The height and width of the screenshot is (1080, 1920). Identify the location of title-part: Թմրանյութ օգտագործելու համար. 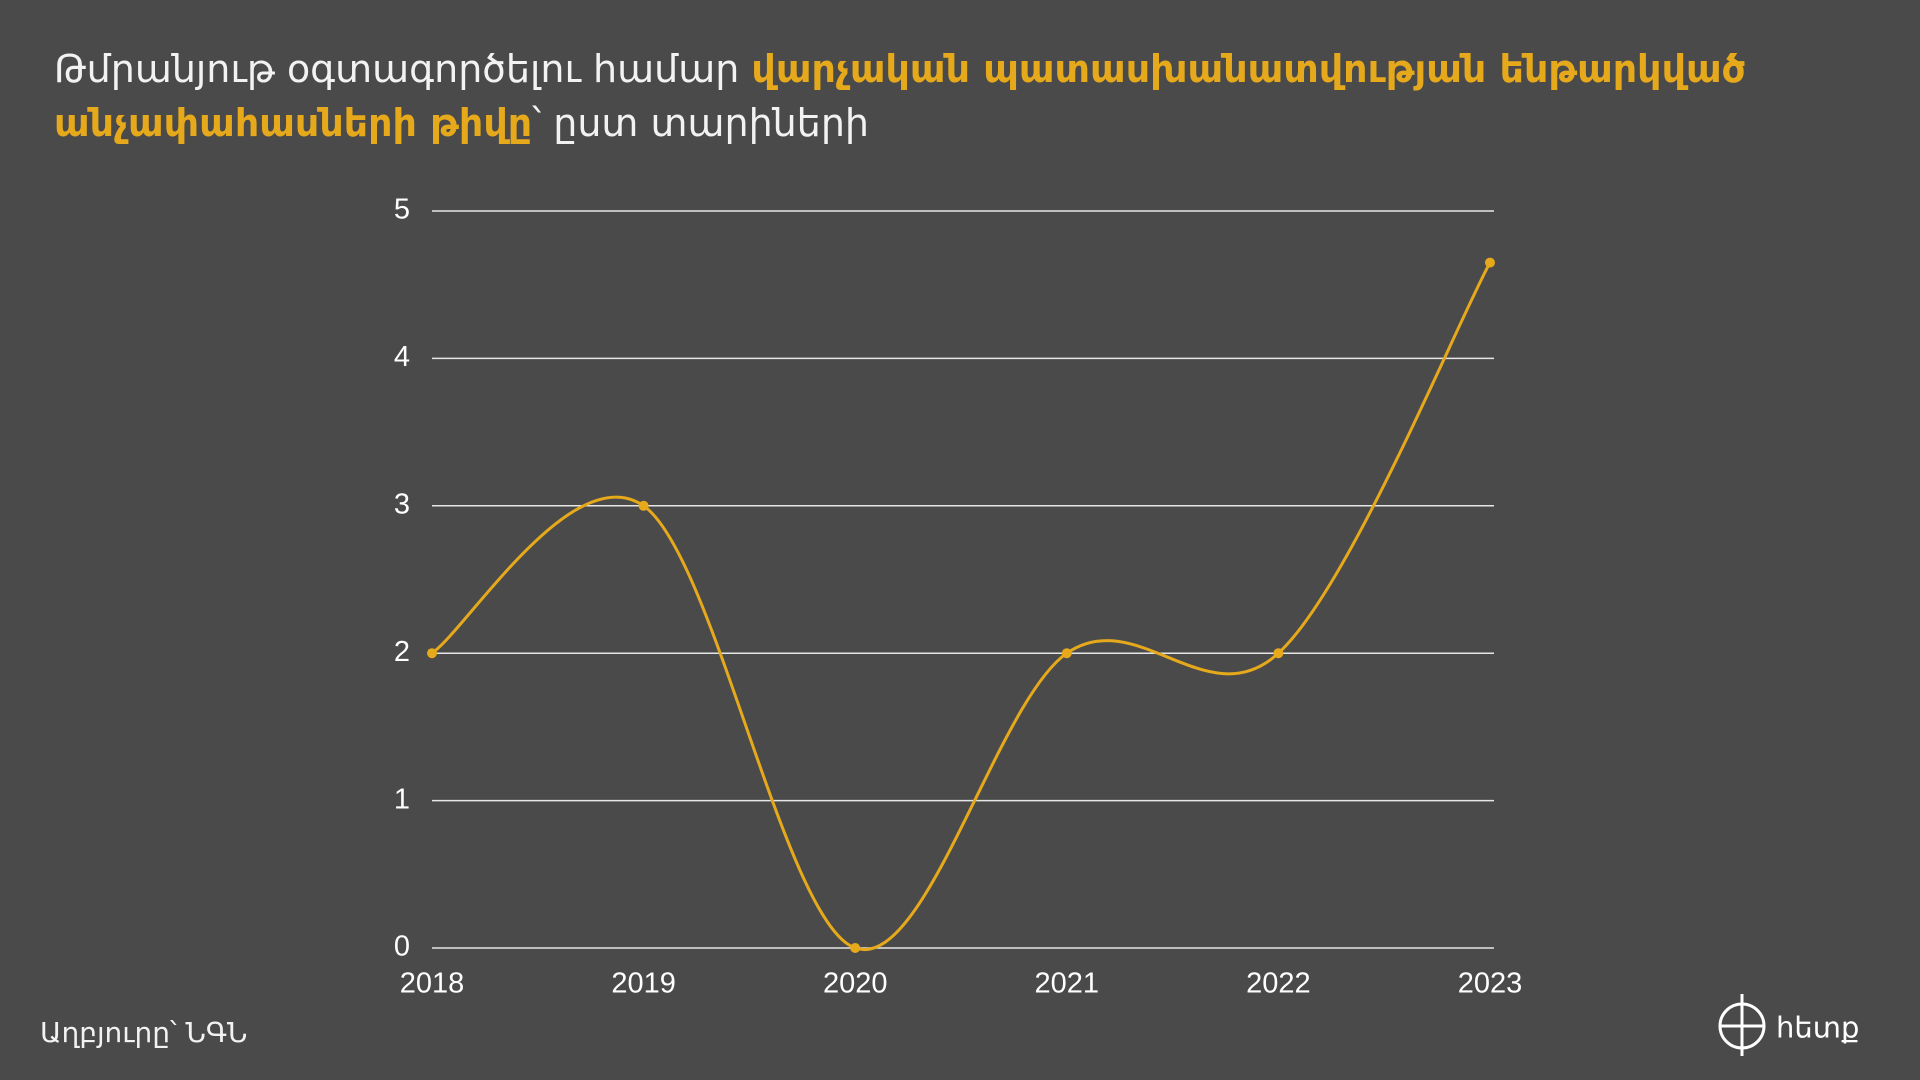
(397, 69).